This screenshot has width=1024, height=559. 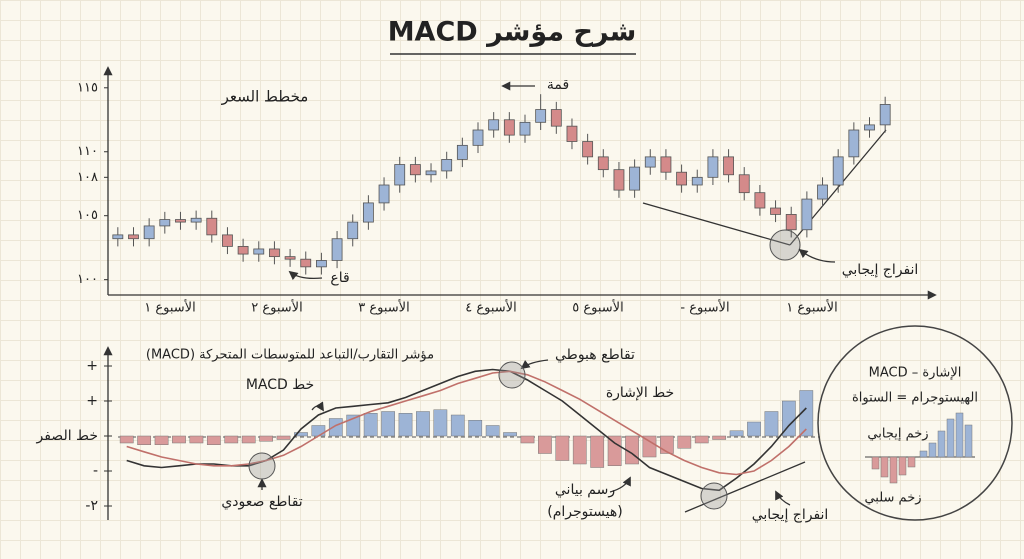 I want to click on legend-histogram, so click(x=922, y=448).